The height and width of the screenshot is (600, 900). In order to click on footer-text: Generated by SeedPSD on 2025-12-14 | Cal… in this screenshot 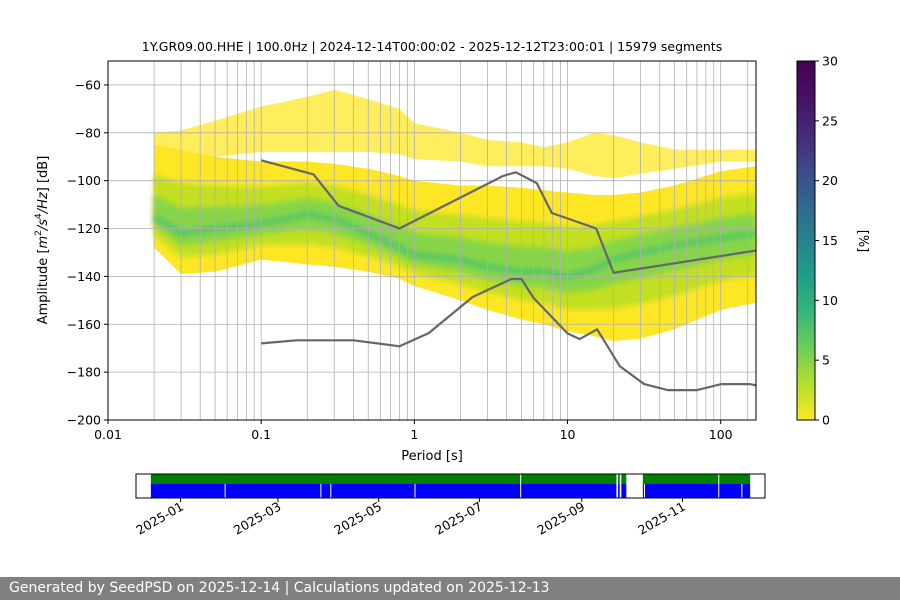, I will do `click(279, 588)`.